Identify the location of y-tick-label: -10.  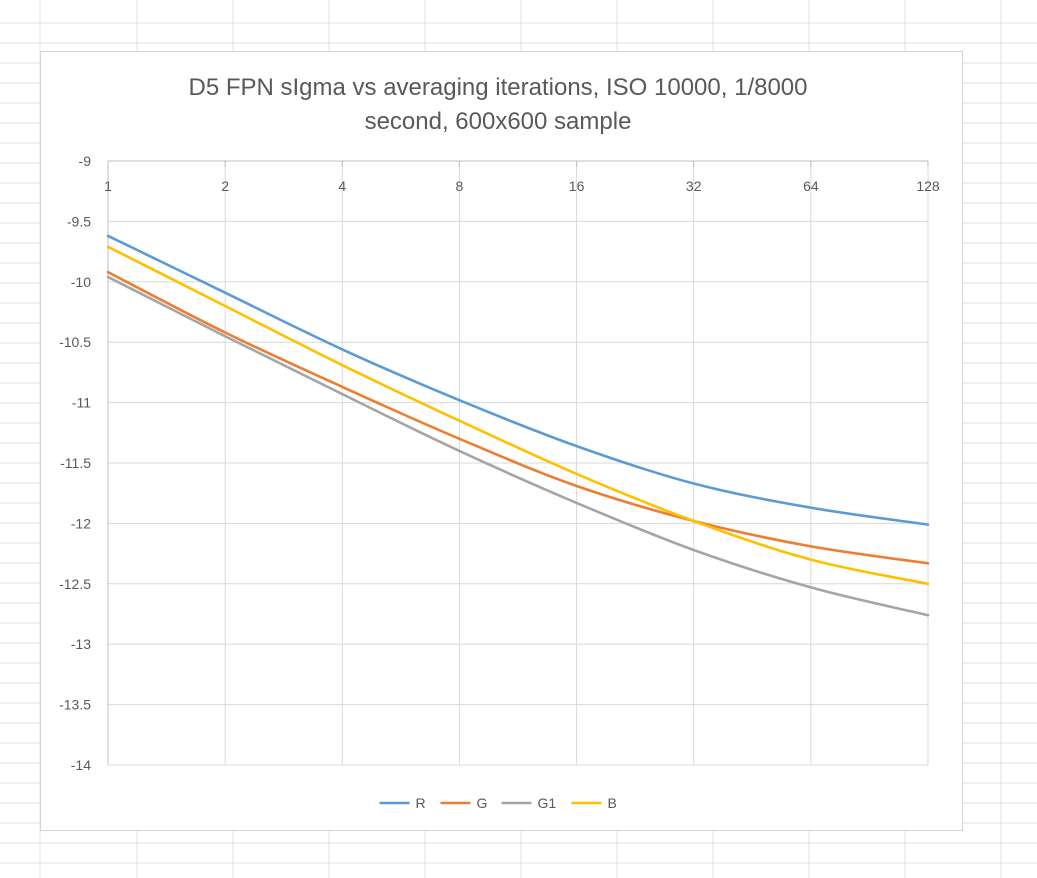
(81, 282).